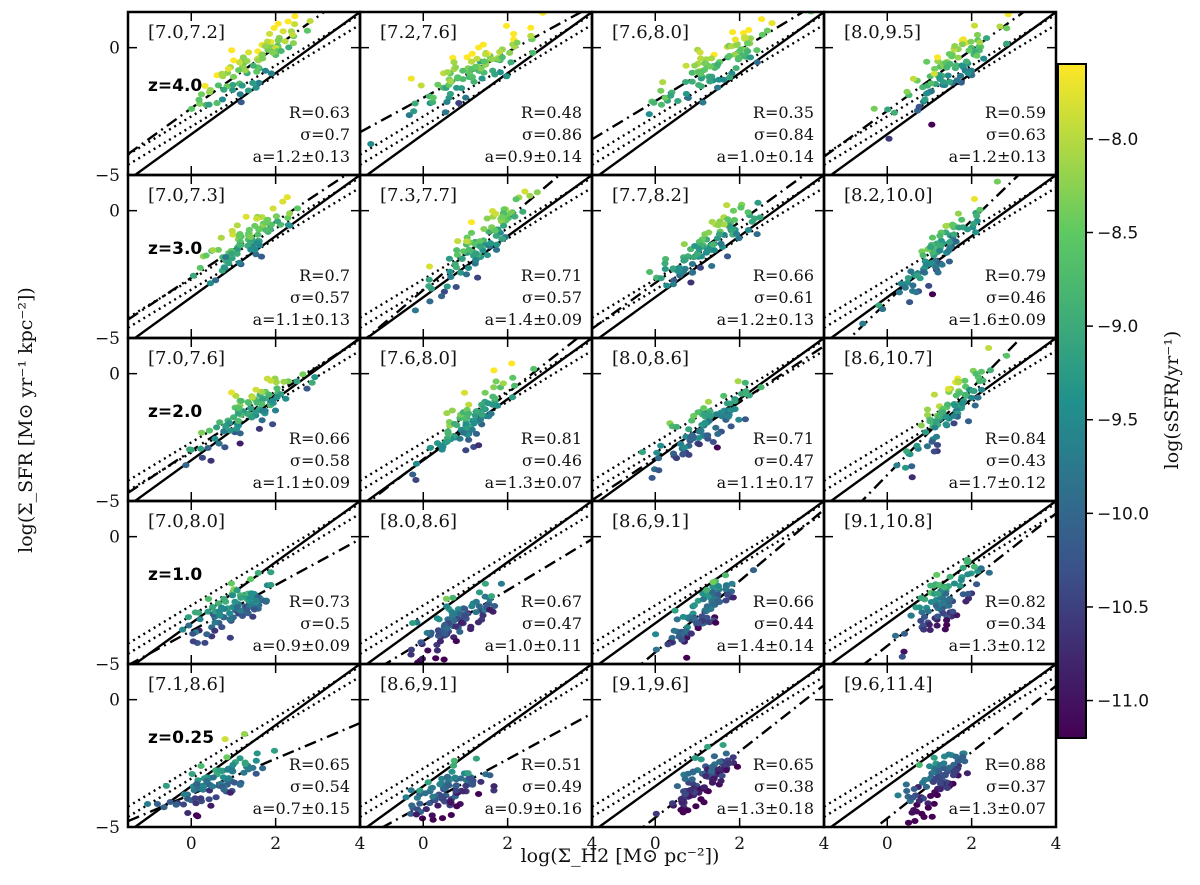 The height and width of the screenshot is (885, 1200). Describe the element at coordinates (784, 134) in the screenshot. I see `scatter-label: σ=0.84` at that location.